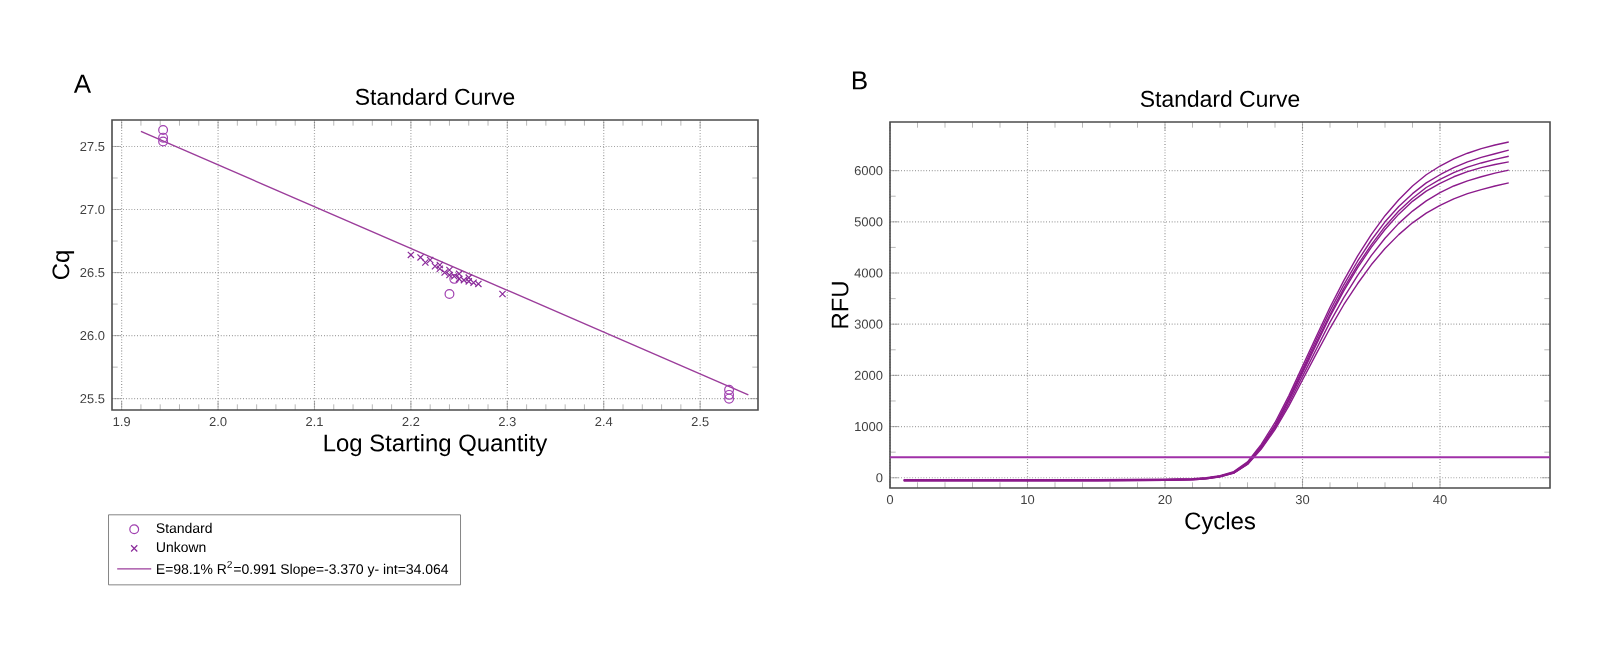  I want to click on x-axis-title: Log Starting Quantity, so click(436, 445).